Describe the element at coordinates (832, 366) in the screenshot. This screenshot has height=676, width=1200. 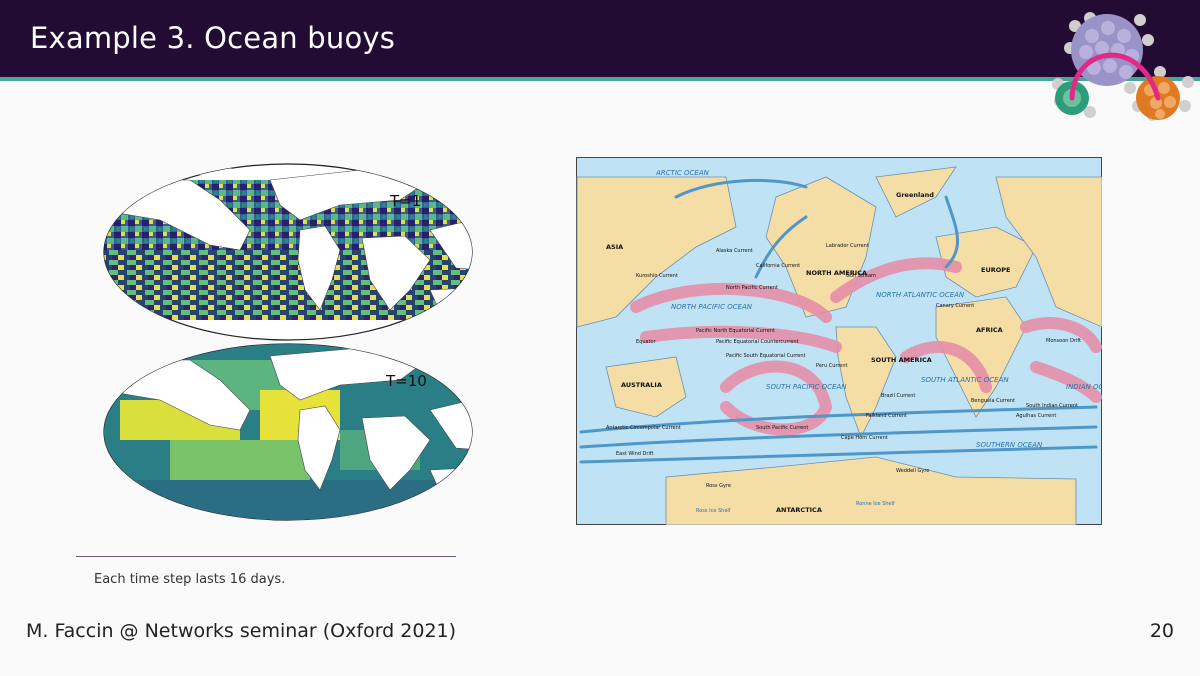
I see `label-peru-current: Peru Current` at that location.